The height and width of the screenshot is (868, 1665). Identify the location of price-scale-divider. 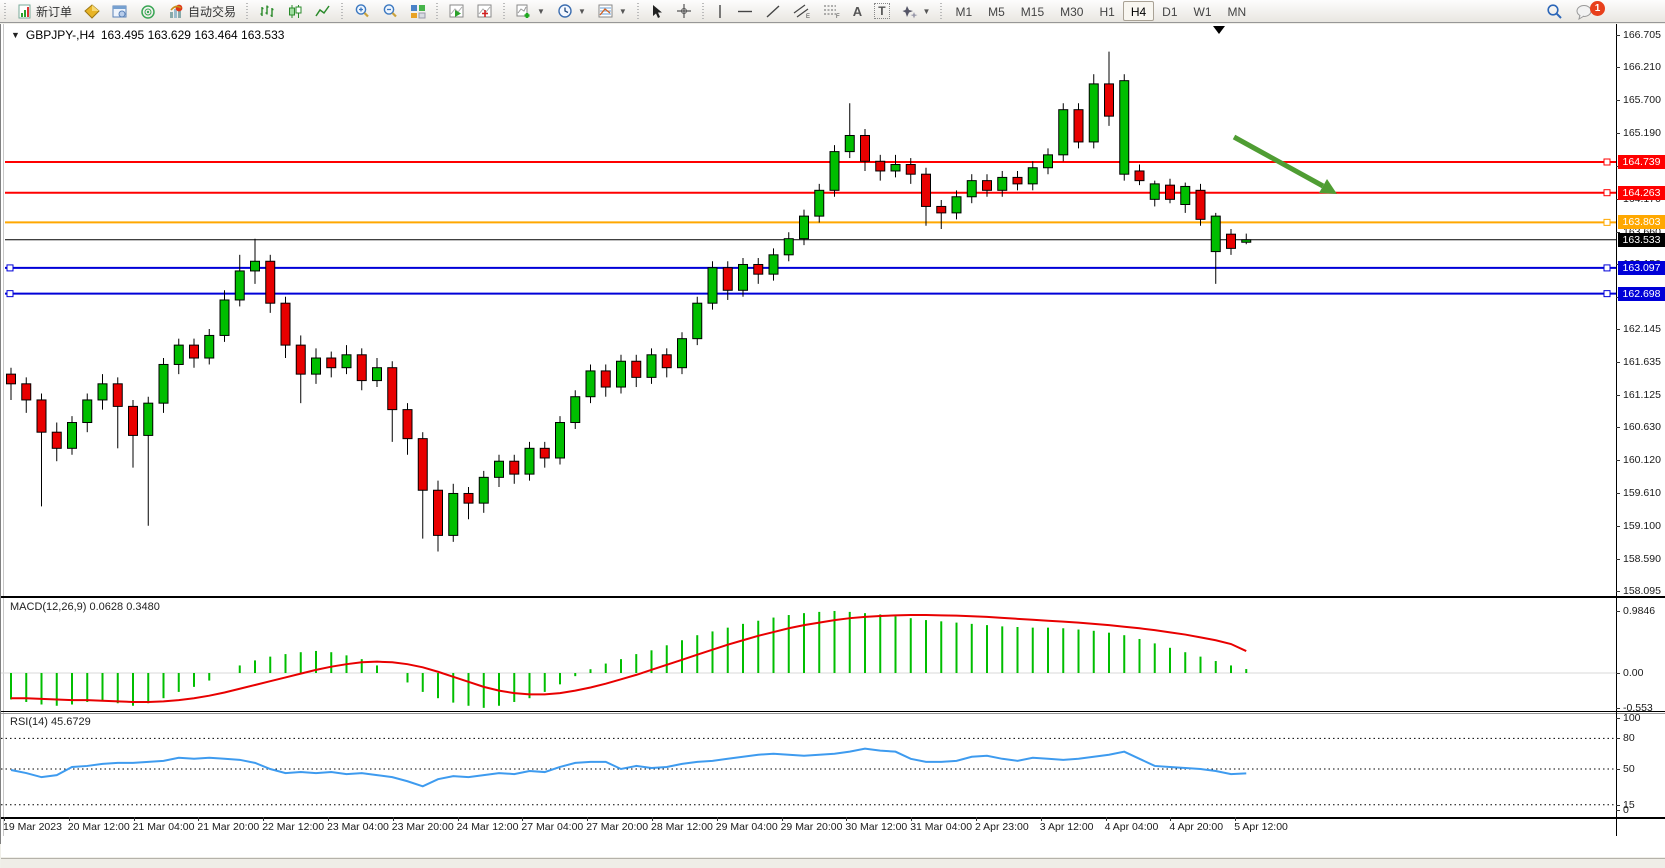
(1616, 430).